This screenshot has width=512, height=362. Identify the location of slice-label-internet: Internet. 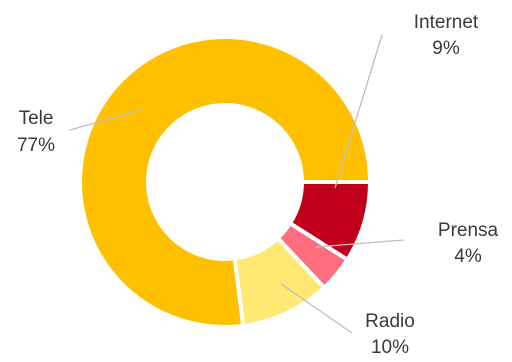
(446, 22).